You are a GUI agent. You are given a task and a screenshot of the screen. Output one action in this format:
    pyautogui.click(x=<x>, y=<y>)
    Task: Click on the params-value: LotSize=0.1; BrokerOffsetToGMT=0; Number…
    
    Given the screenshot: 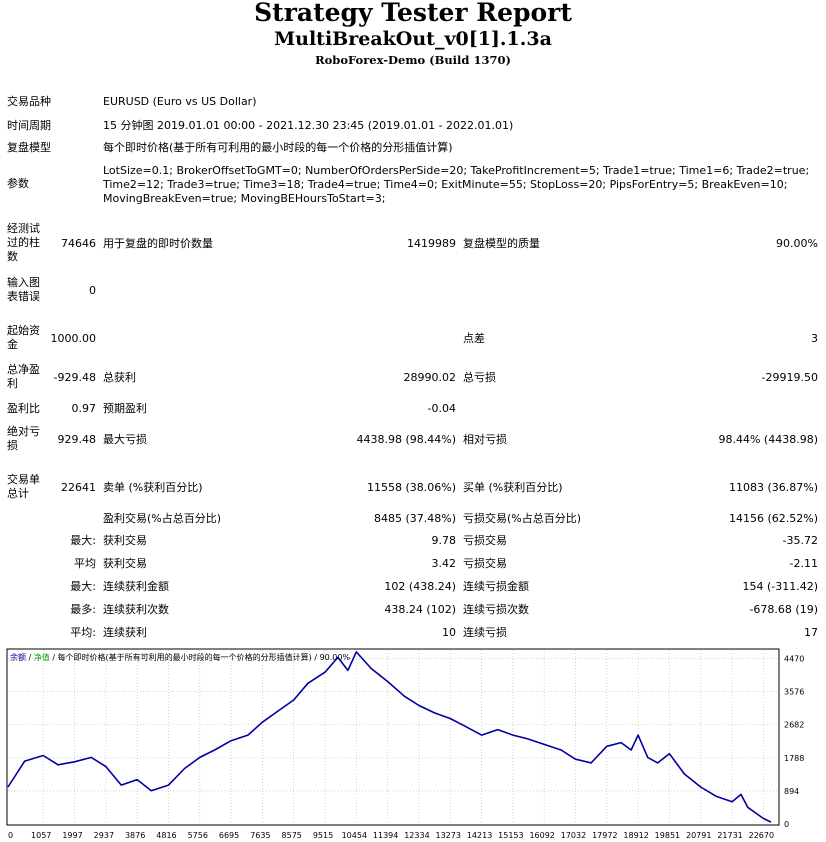 What is the action you would take?
    pyautogui.click(x=456, y=184)
    